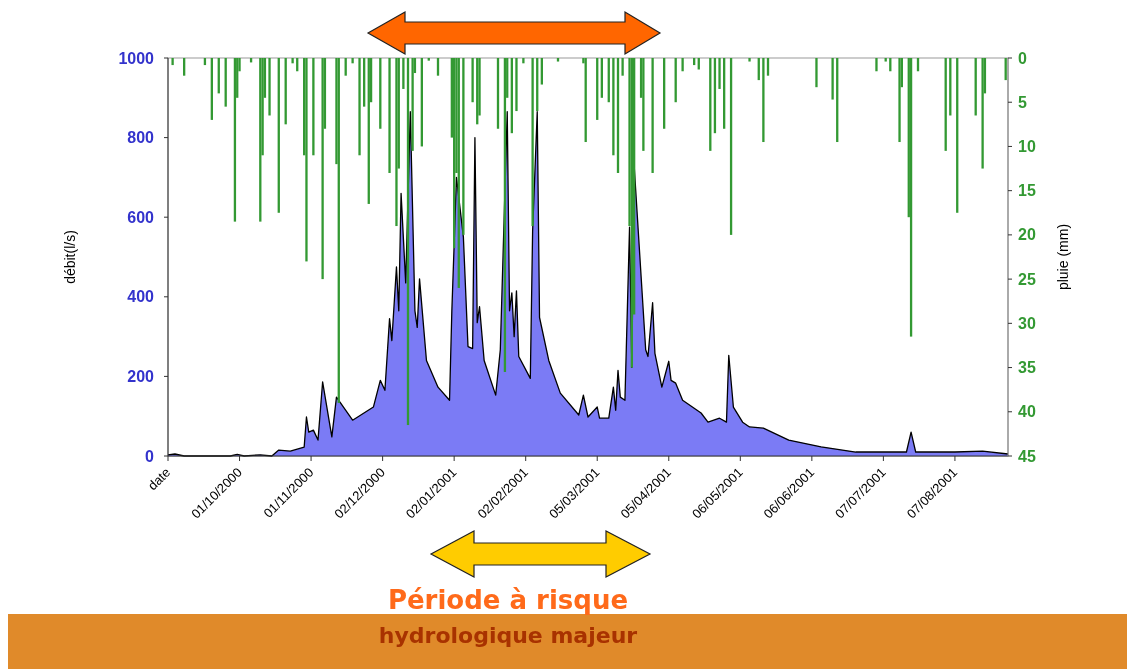  Describe the element at coordinates (508, 616) in the screenshot. I see `text: Période à risque hydrologique majeur` at that location.